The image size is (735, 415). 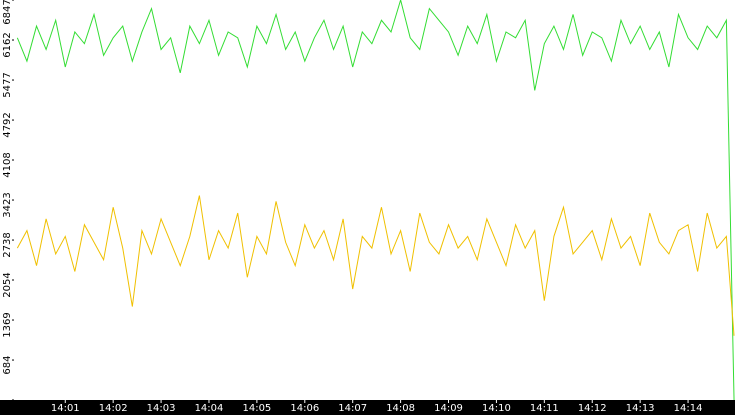 I want to click on y-tick-label: 4792, so click(x=7, y=124).